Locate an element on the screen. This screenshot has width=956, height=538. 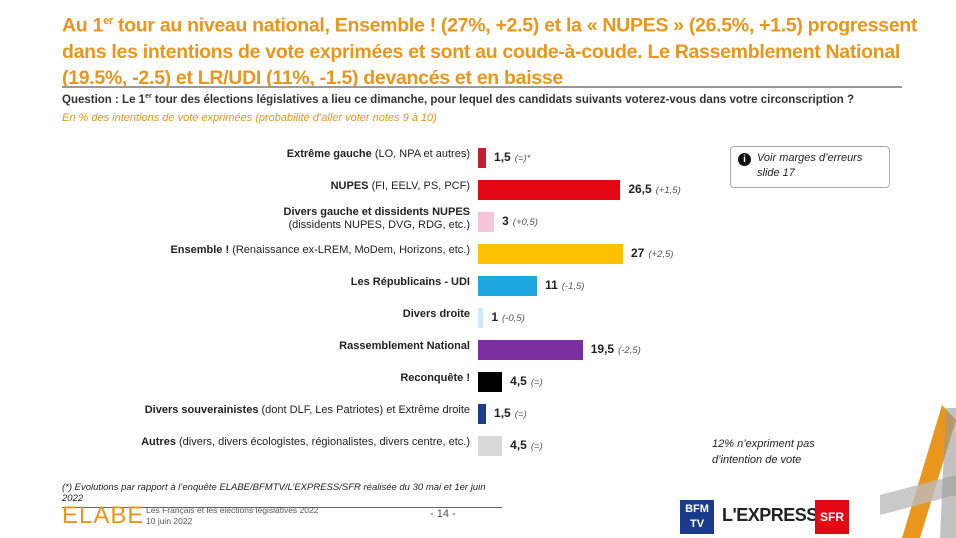
data-label: 3 (+0,5) is located at coordinates (520, 221).